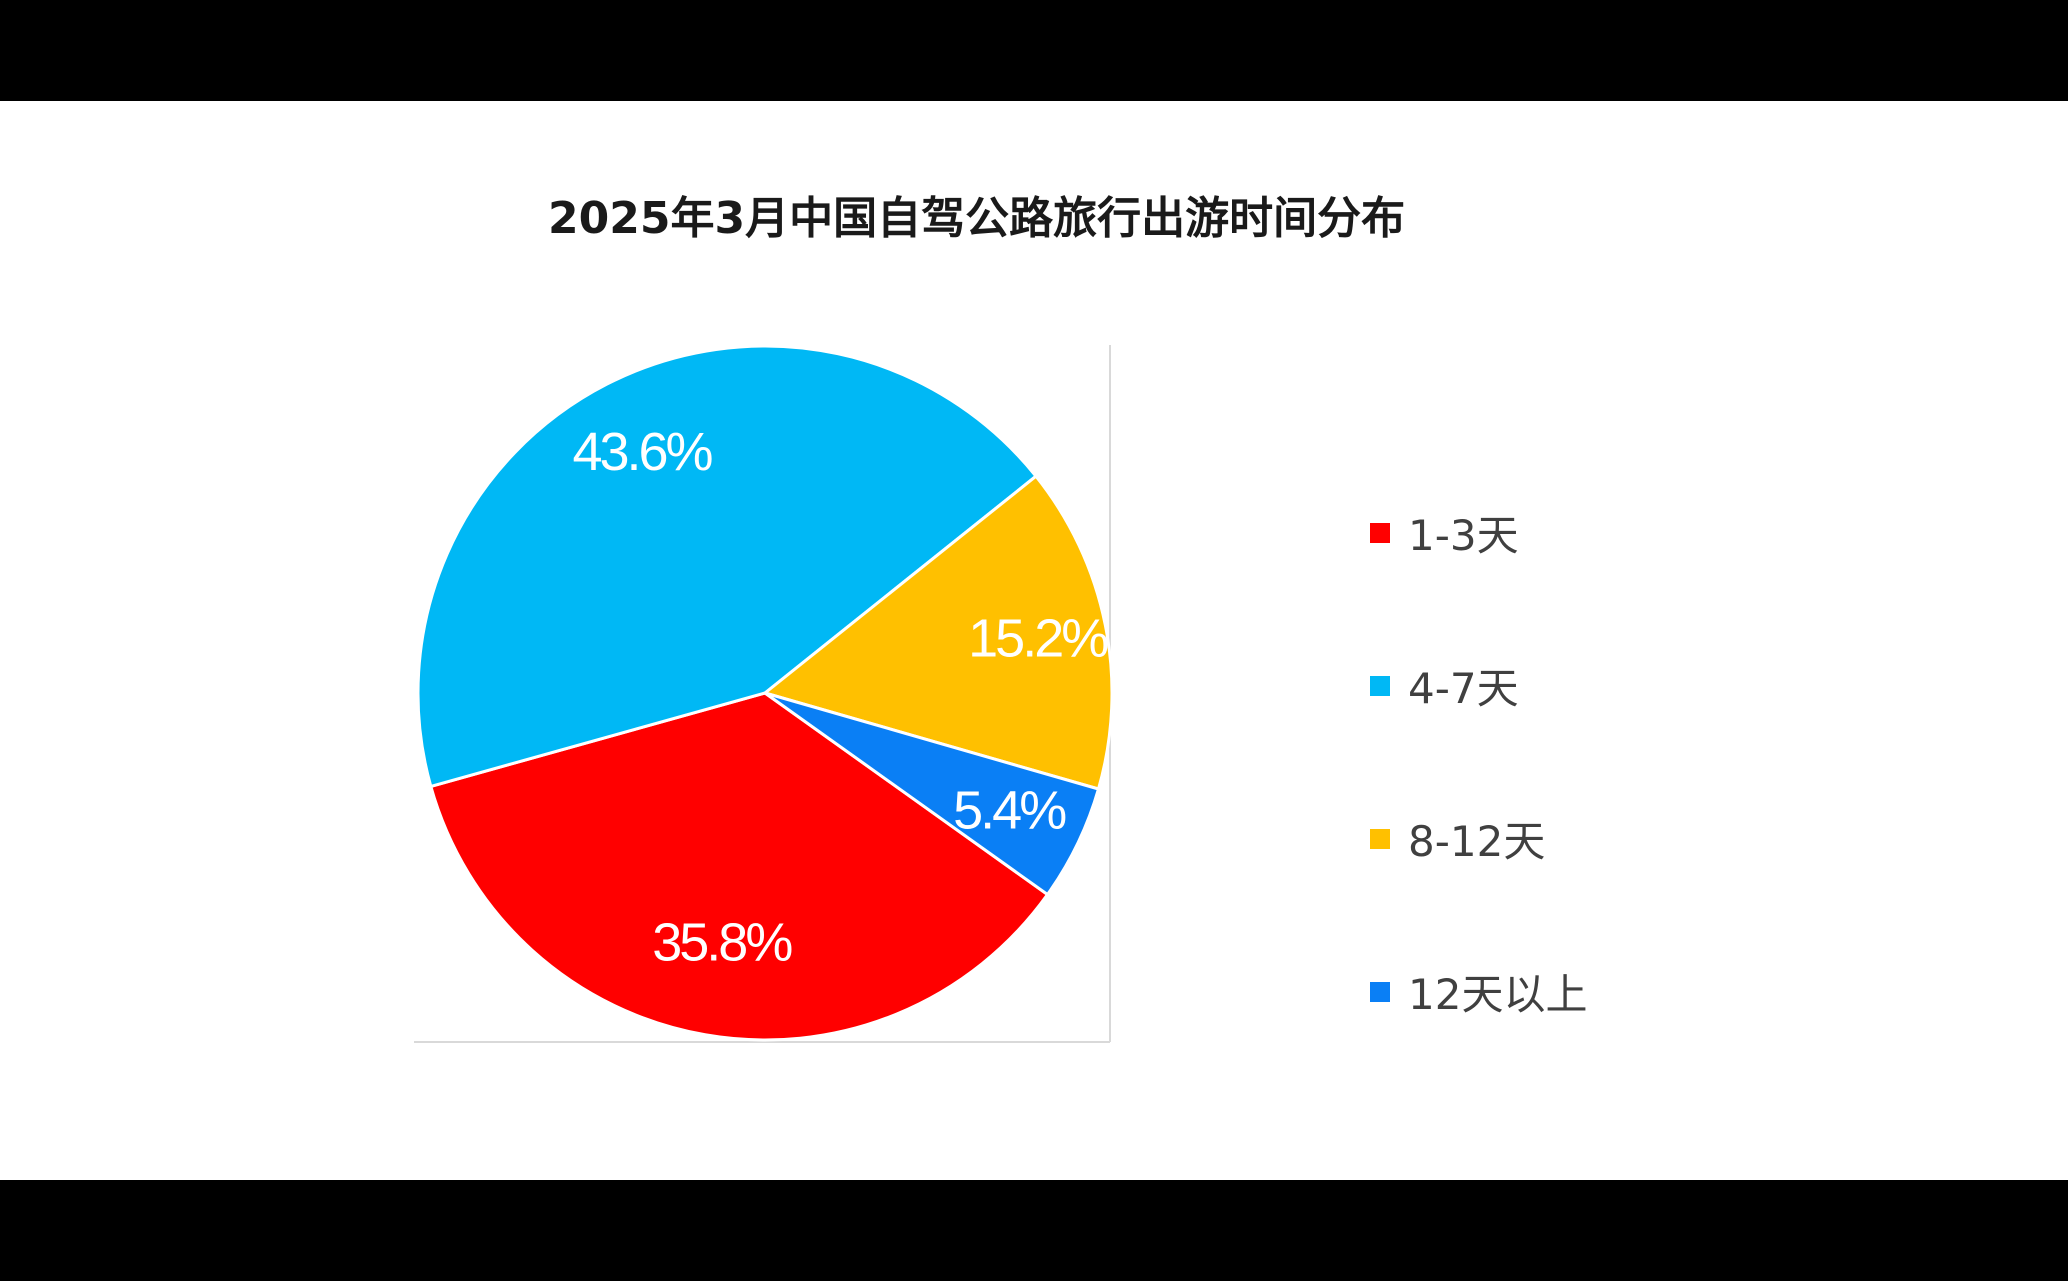 The image size is (2068, 1281). I want to click on slice-data-label: 35.8%, so click(722, 943).